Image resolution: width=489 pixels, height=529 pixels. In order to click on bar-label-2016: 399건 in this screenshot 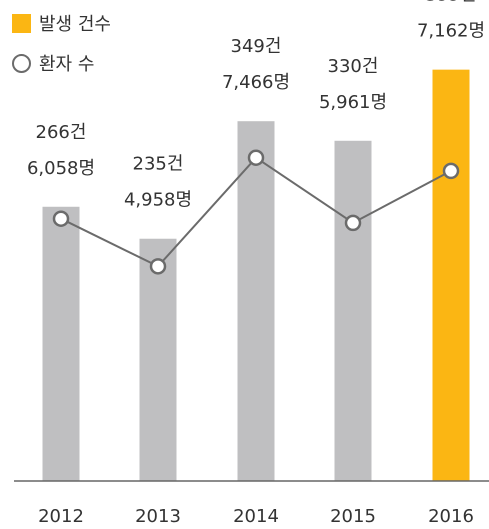, I will do `click(451, 3)`.